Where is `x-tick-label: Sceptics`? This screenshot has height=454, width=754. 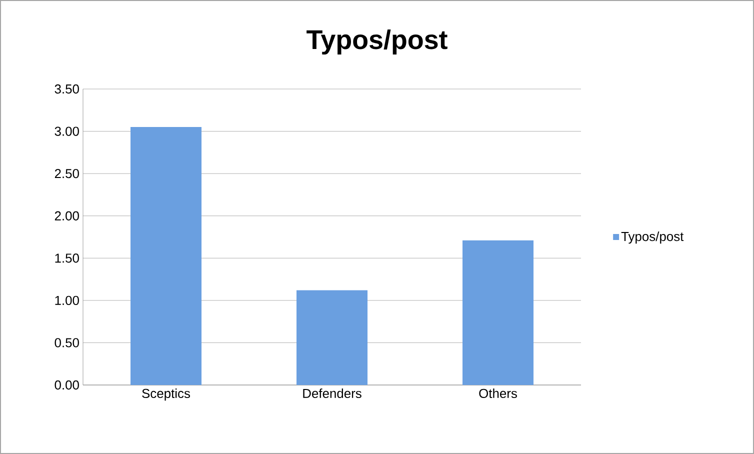
x-tick-label: Sceptics is located at coordinates (166, 394).